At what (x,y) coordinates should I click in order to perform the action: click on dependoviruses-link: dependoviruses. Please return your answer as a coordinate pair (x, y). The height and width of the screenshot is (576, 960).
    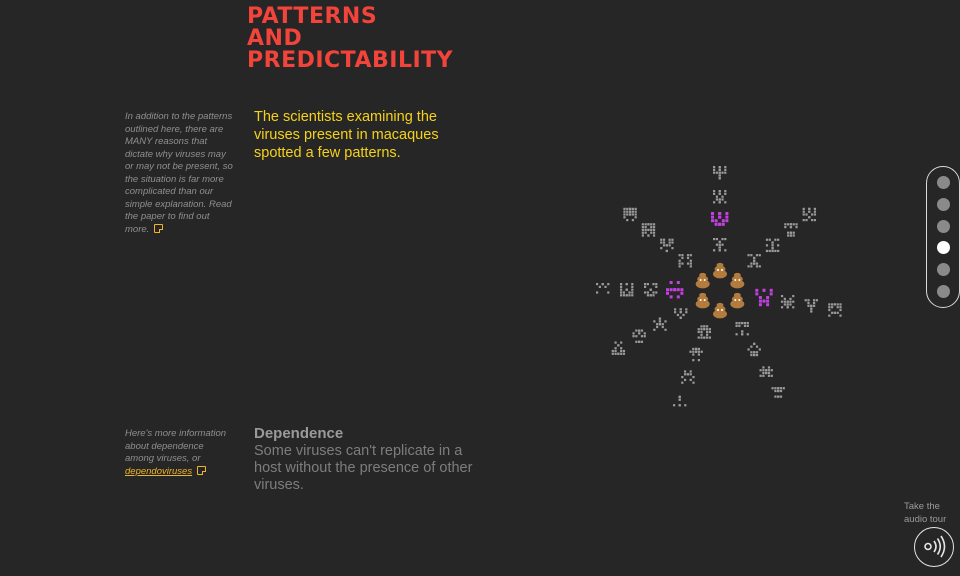
    Looking at the image, I should click on (159, 471).